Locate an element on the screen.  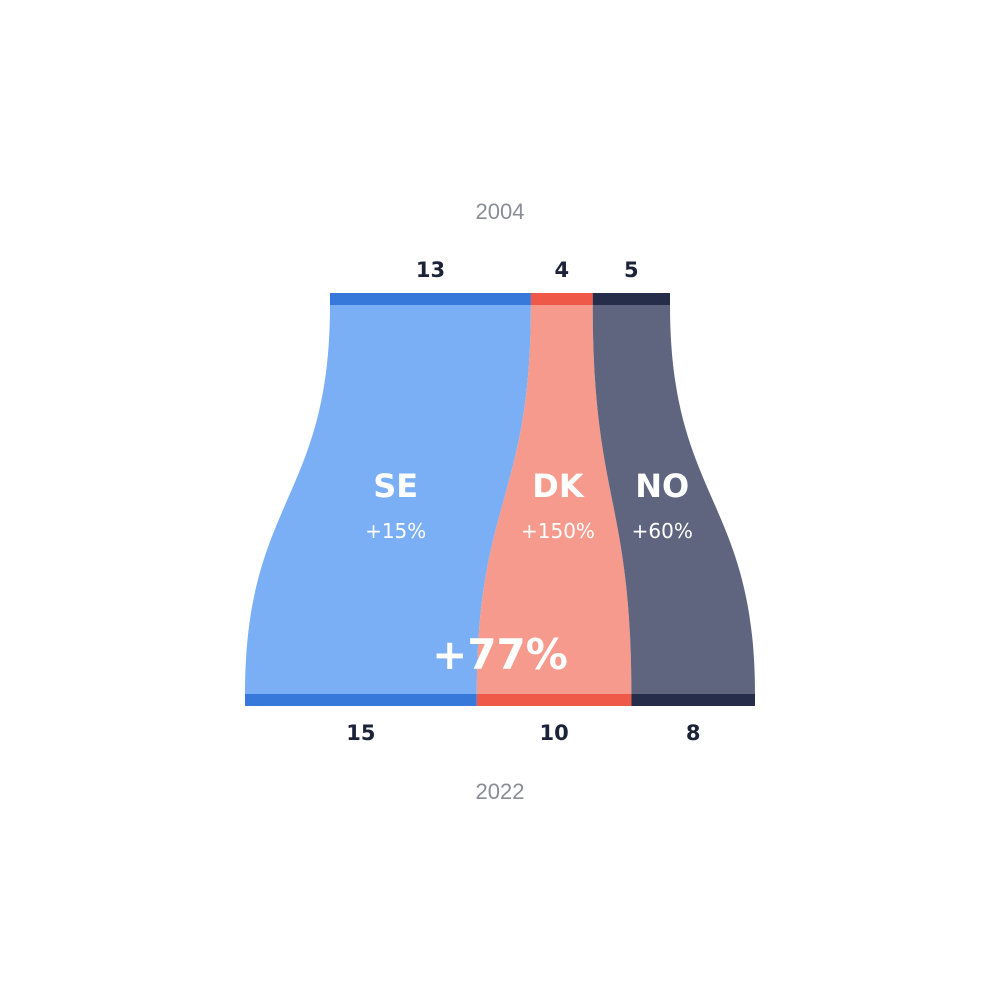
end-year-label: 2022 is located at coordinates (500, 791).